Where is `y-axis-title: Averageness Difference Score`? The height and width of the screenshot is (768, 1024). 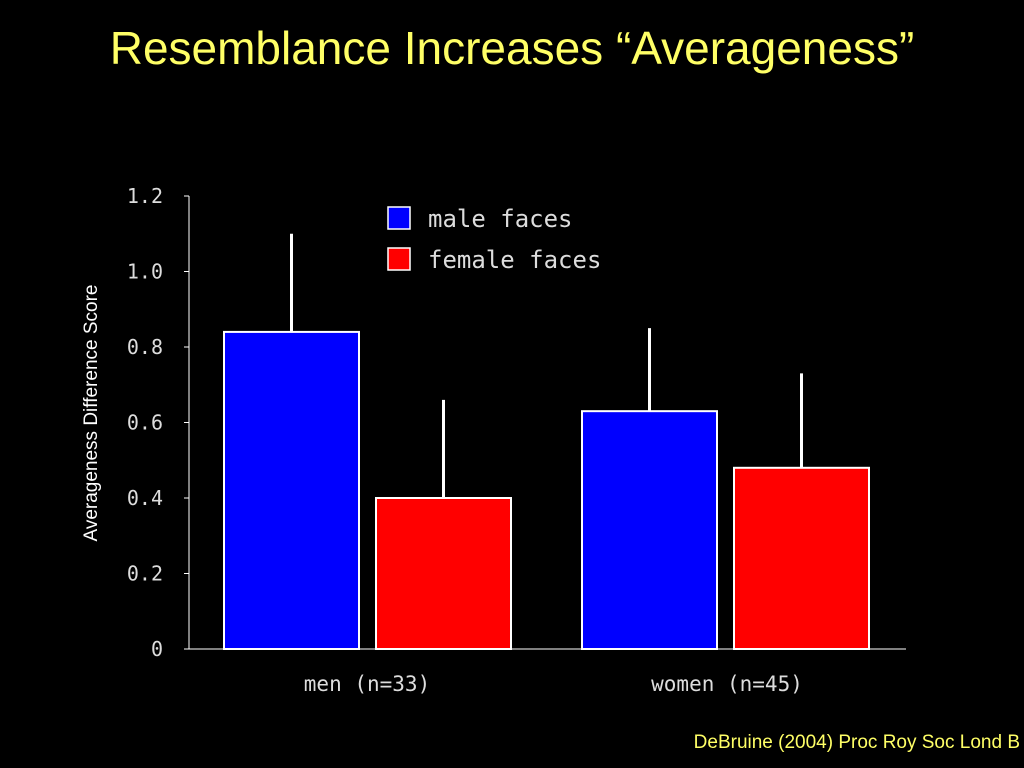 y-axis-title: Averageness Difference Score is located at coordinates (91, 412).